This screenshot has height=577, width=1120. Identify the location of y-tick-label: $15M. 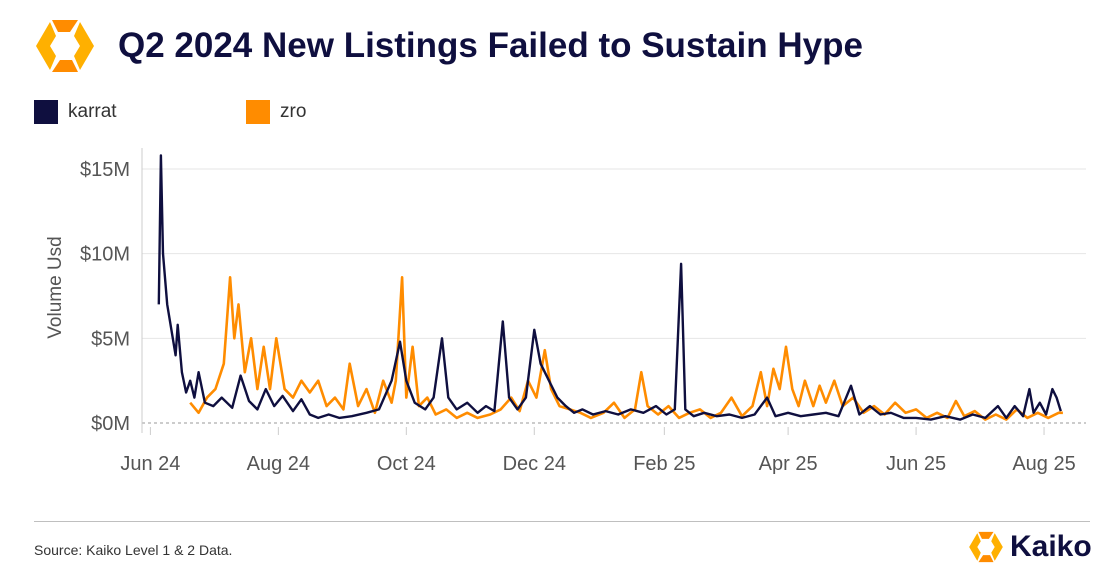
(105, 170).